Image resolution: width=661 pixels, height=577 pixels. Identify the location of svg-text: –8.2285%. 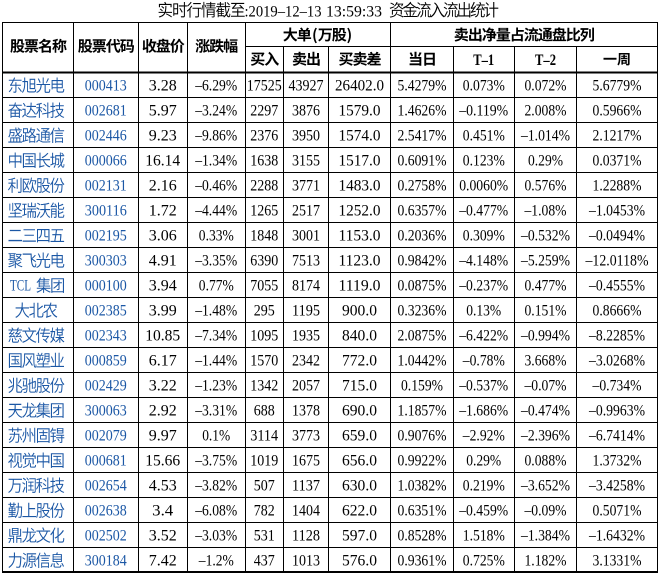
(616, 336).